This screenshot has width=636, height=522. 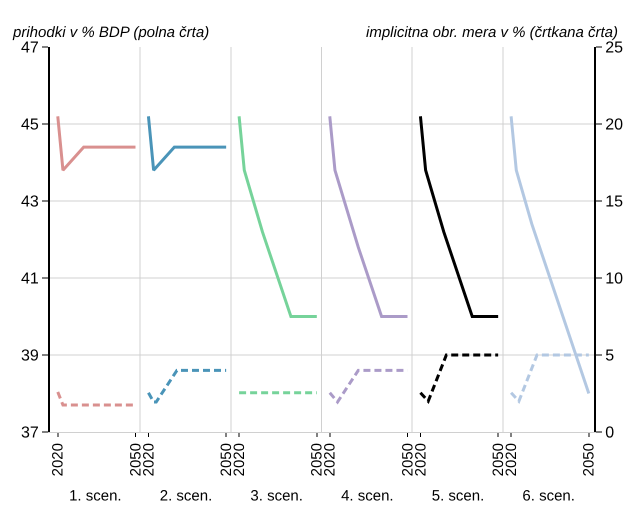 I want to click on y2-tick-label: 20, so click(x=614, y=125).